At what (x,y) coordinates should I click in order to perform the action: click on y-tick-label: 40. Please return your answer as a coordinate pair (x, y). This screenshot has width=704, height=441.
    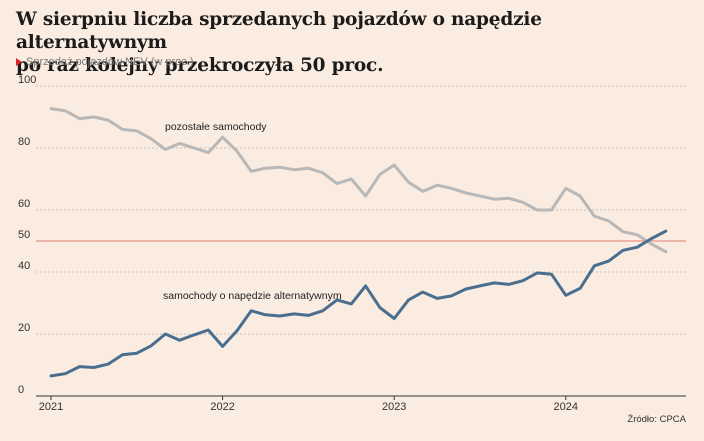
    Looking at the image, I should click on (24, 266).